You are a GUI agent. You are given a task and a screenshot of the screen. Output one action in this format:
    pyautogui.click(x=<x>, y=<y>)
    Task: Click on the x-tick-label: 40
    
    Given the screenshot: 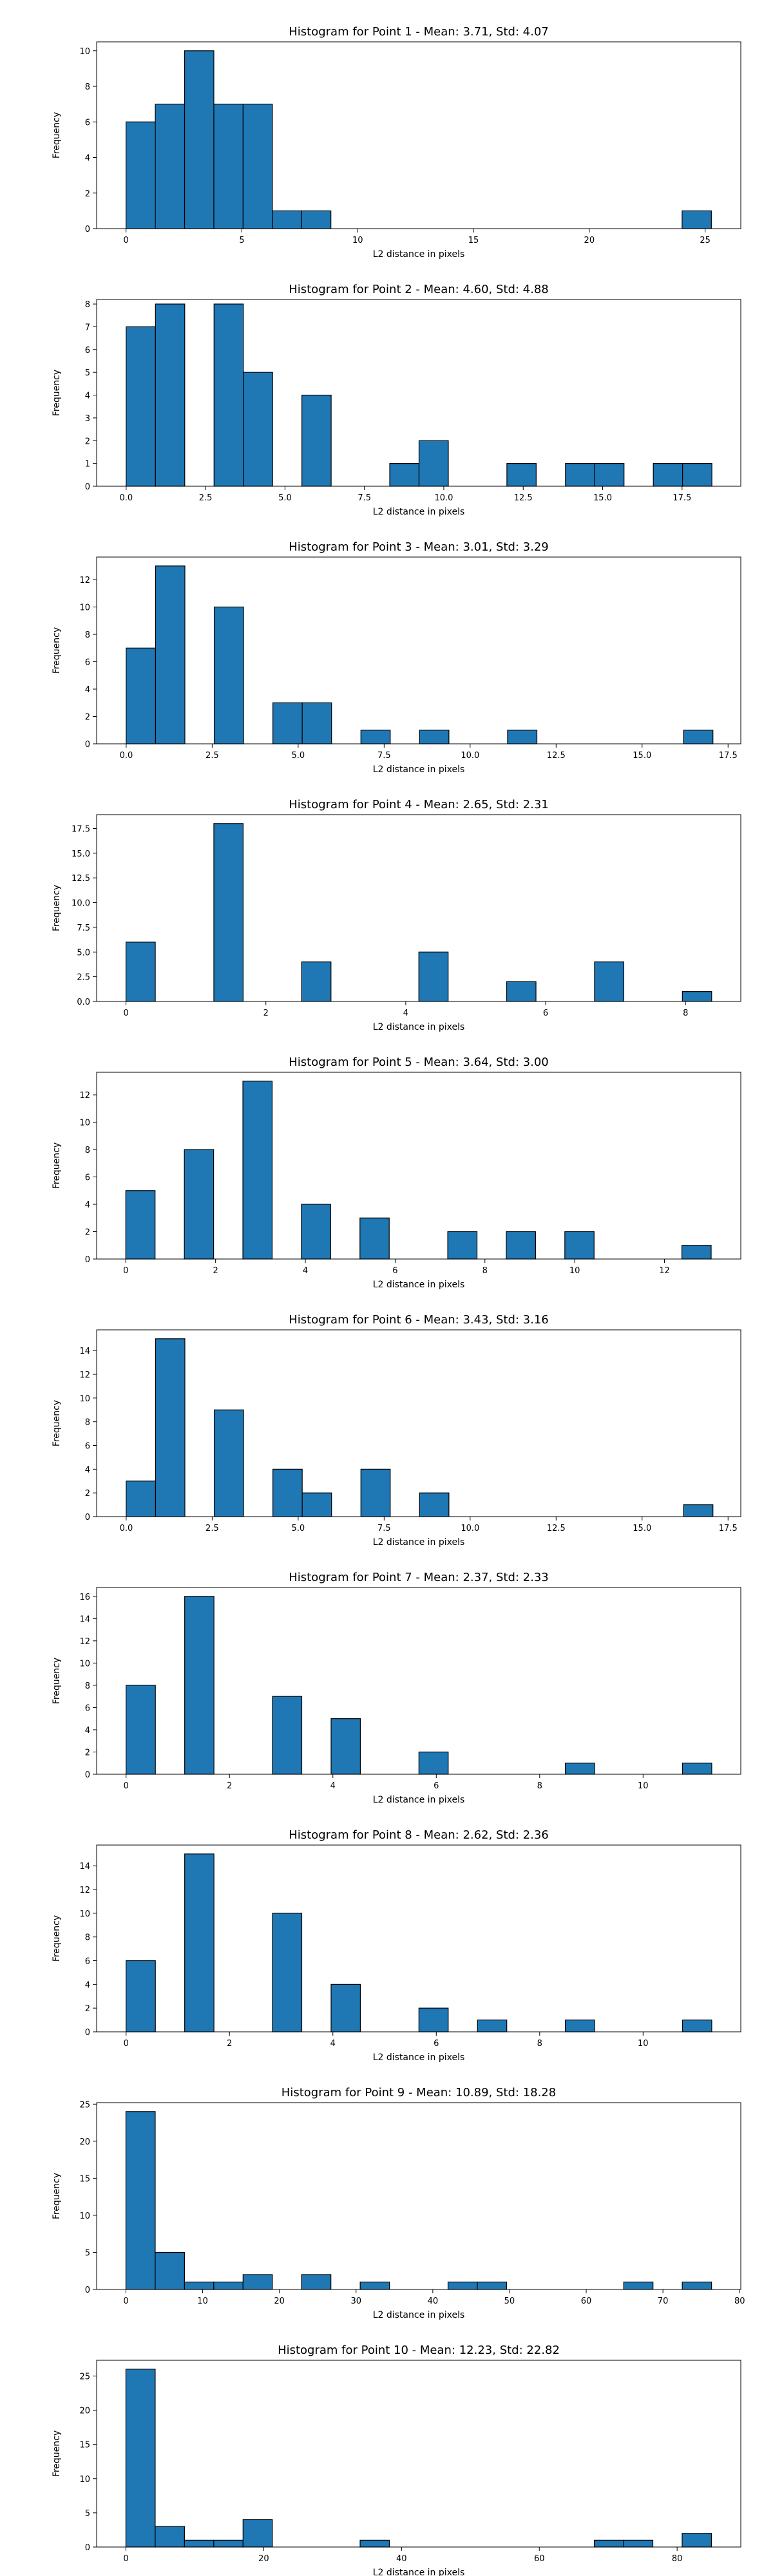 What is the action you would take?
    pyautogui.click(x=433, y=2301)
    